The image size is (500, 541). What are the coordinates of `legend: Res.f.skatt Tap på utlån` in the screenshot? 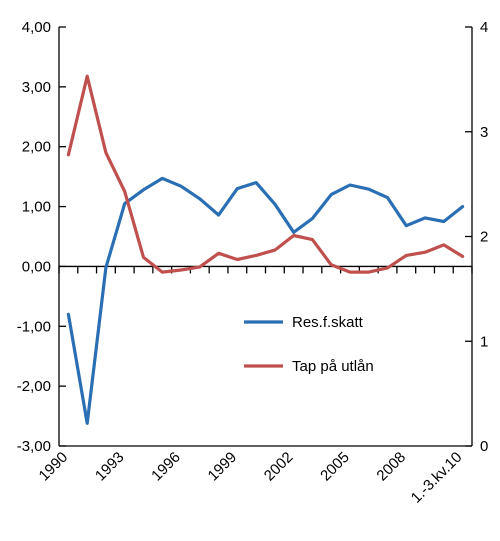 It's located at (309, 344).